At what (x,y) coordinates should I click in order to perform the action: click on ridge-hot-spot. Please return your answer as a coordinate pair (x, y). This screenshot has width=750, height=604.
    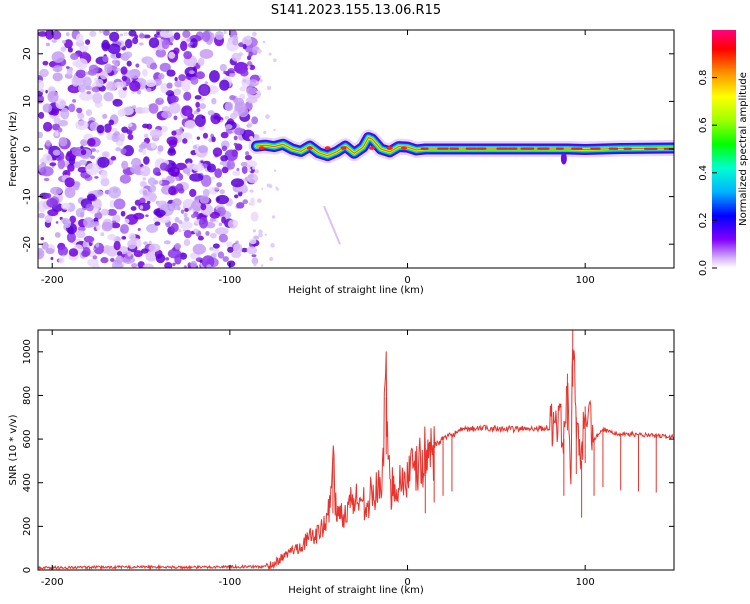
    Looking at the image, I should click on (309, 148).